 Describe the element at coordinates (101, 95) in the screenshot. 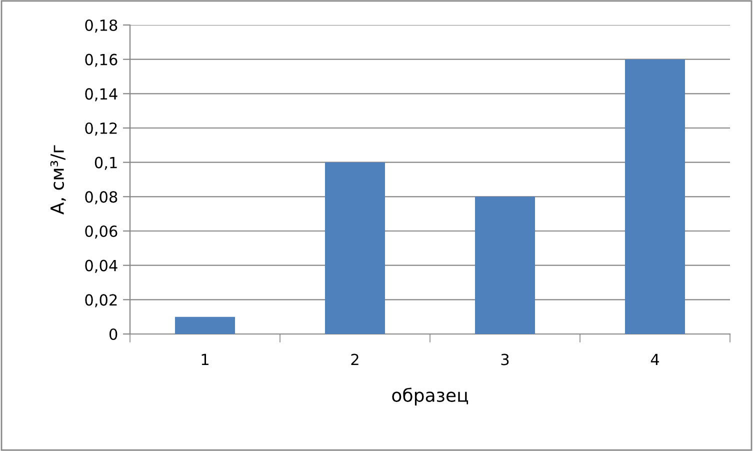

I see `y-tick-label: 0,14` at that location.